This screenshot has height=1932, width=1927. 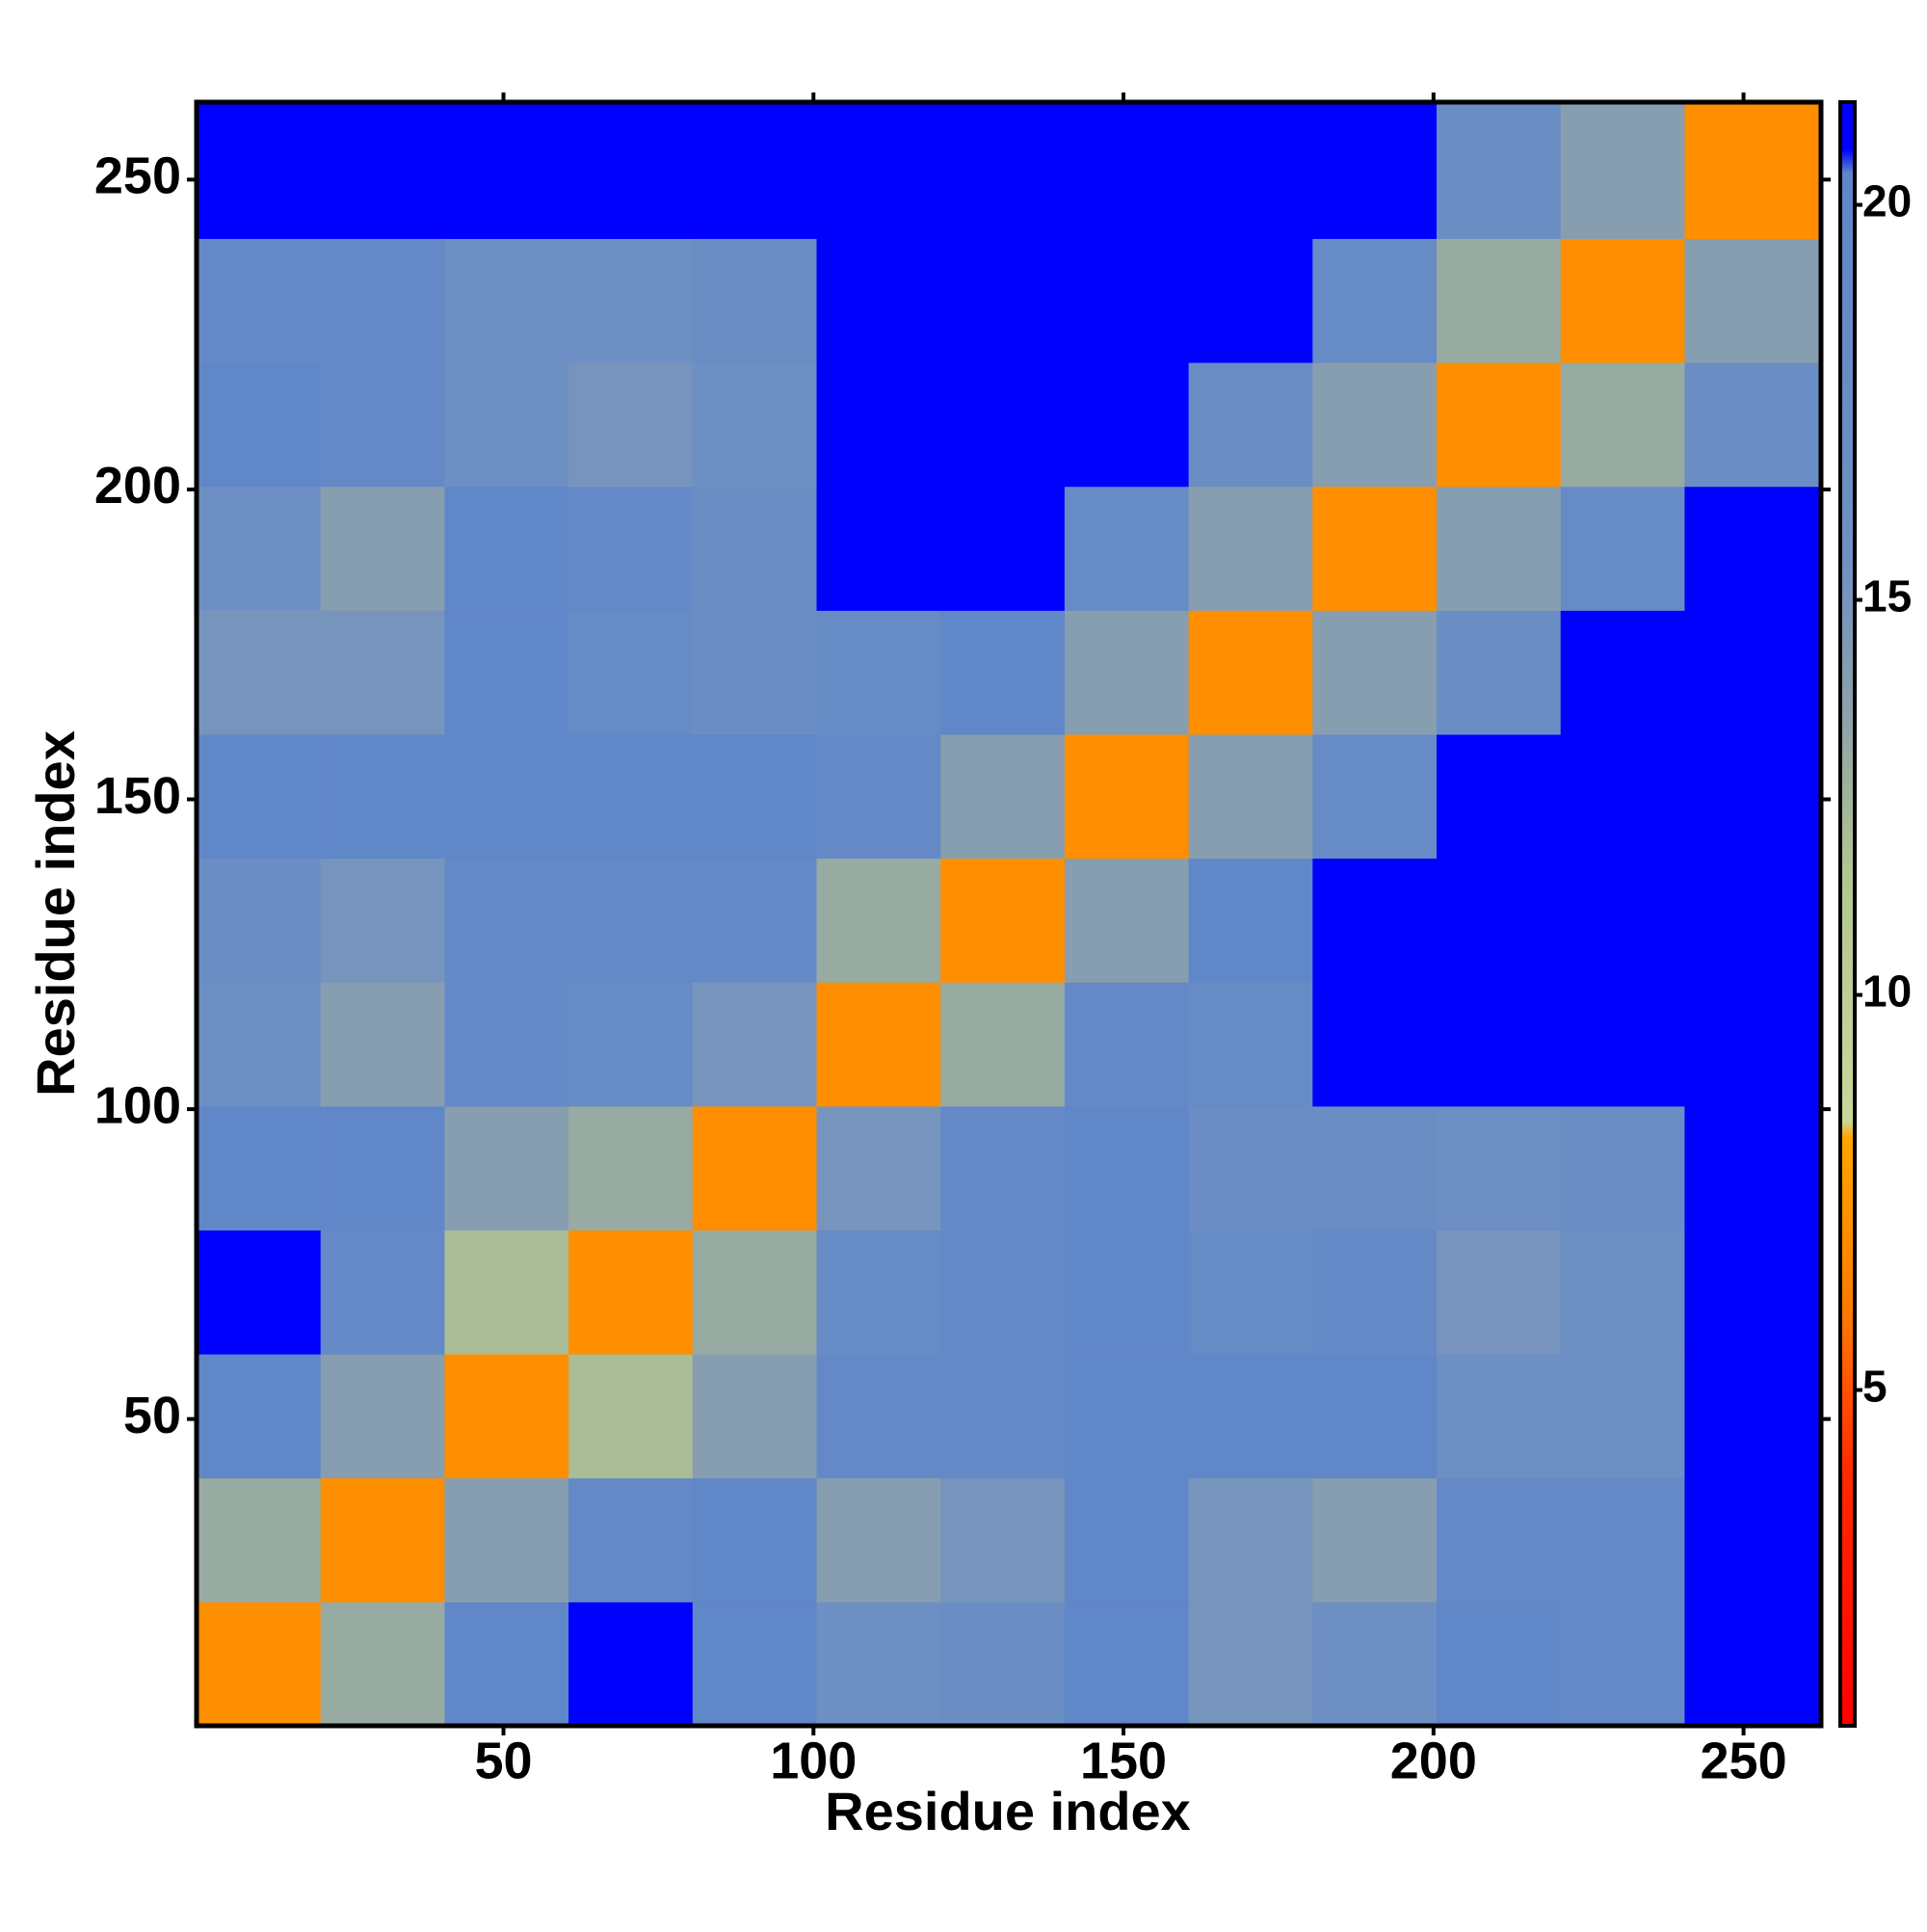 What do you see at coordinates (1008, 1811) in the screenshot?
I see `x-axis-title: Residue index` at bounding box center [1008, 1811].